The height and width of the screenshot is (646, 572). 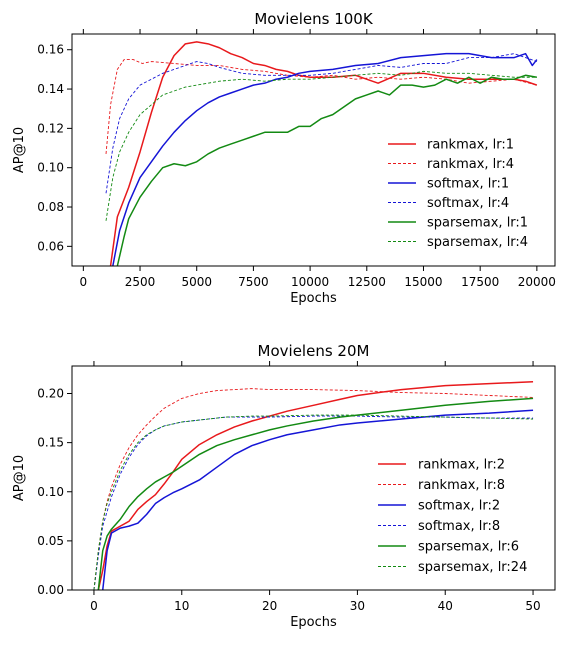 What do you see at coordinates (50, 394) in the screenshot?
I see `y-tick-label: 0.20` at bounding box center [50, 394].